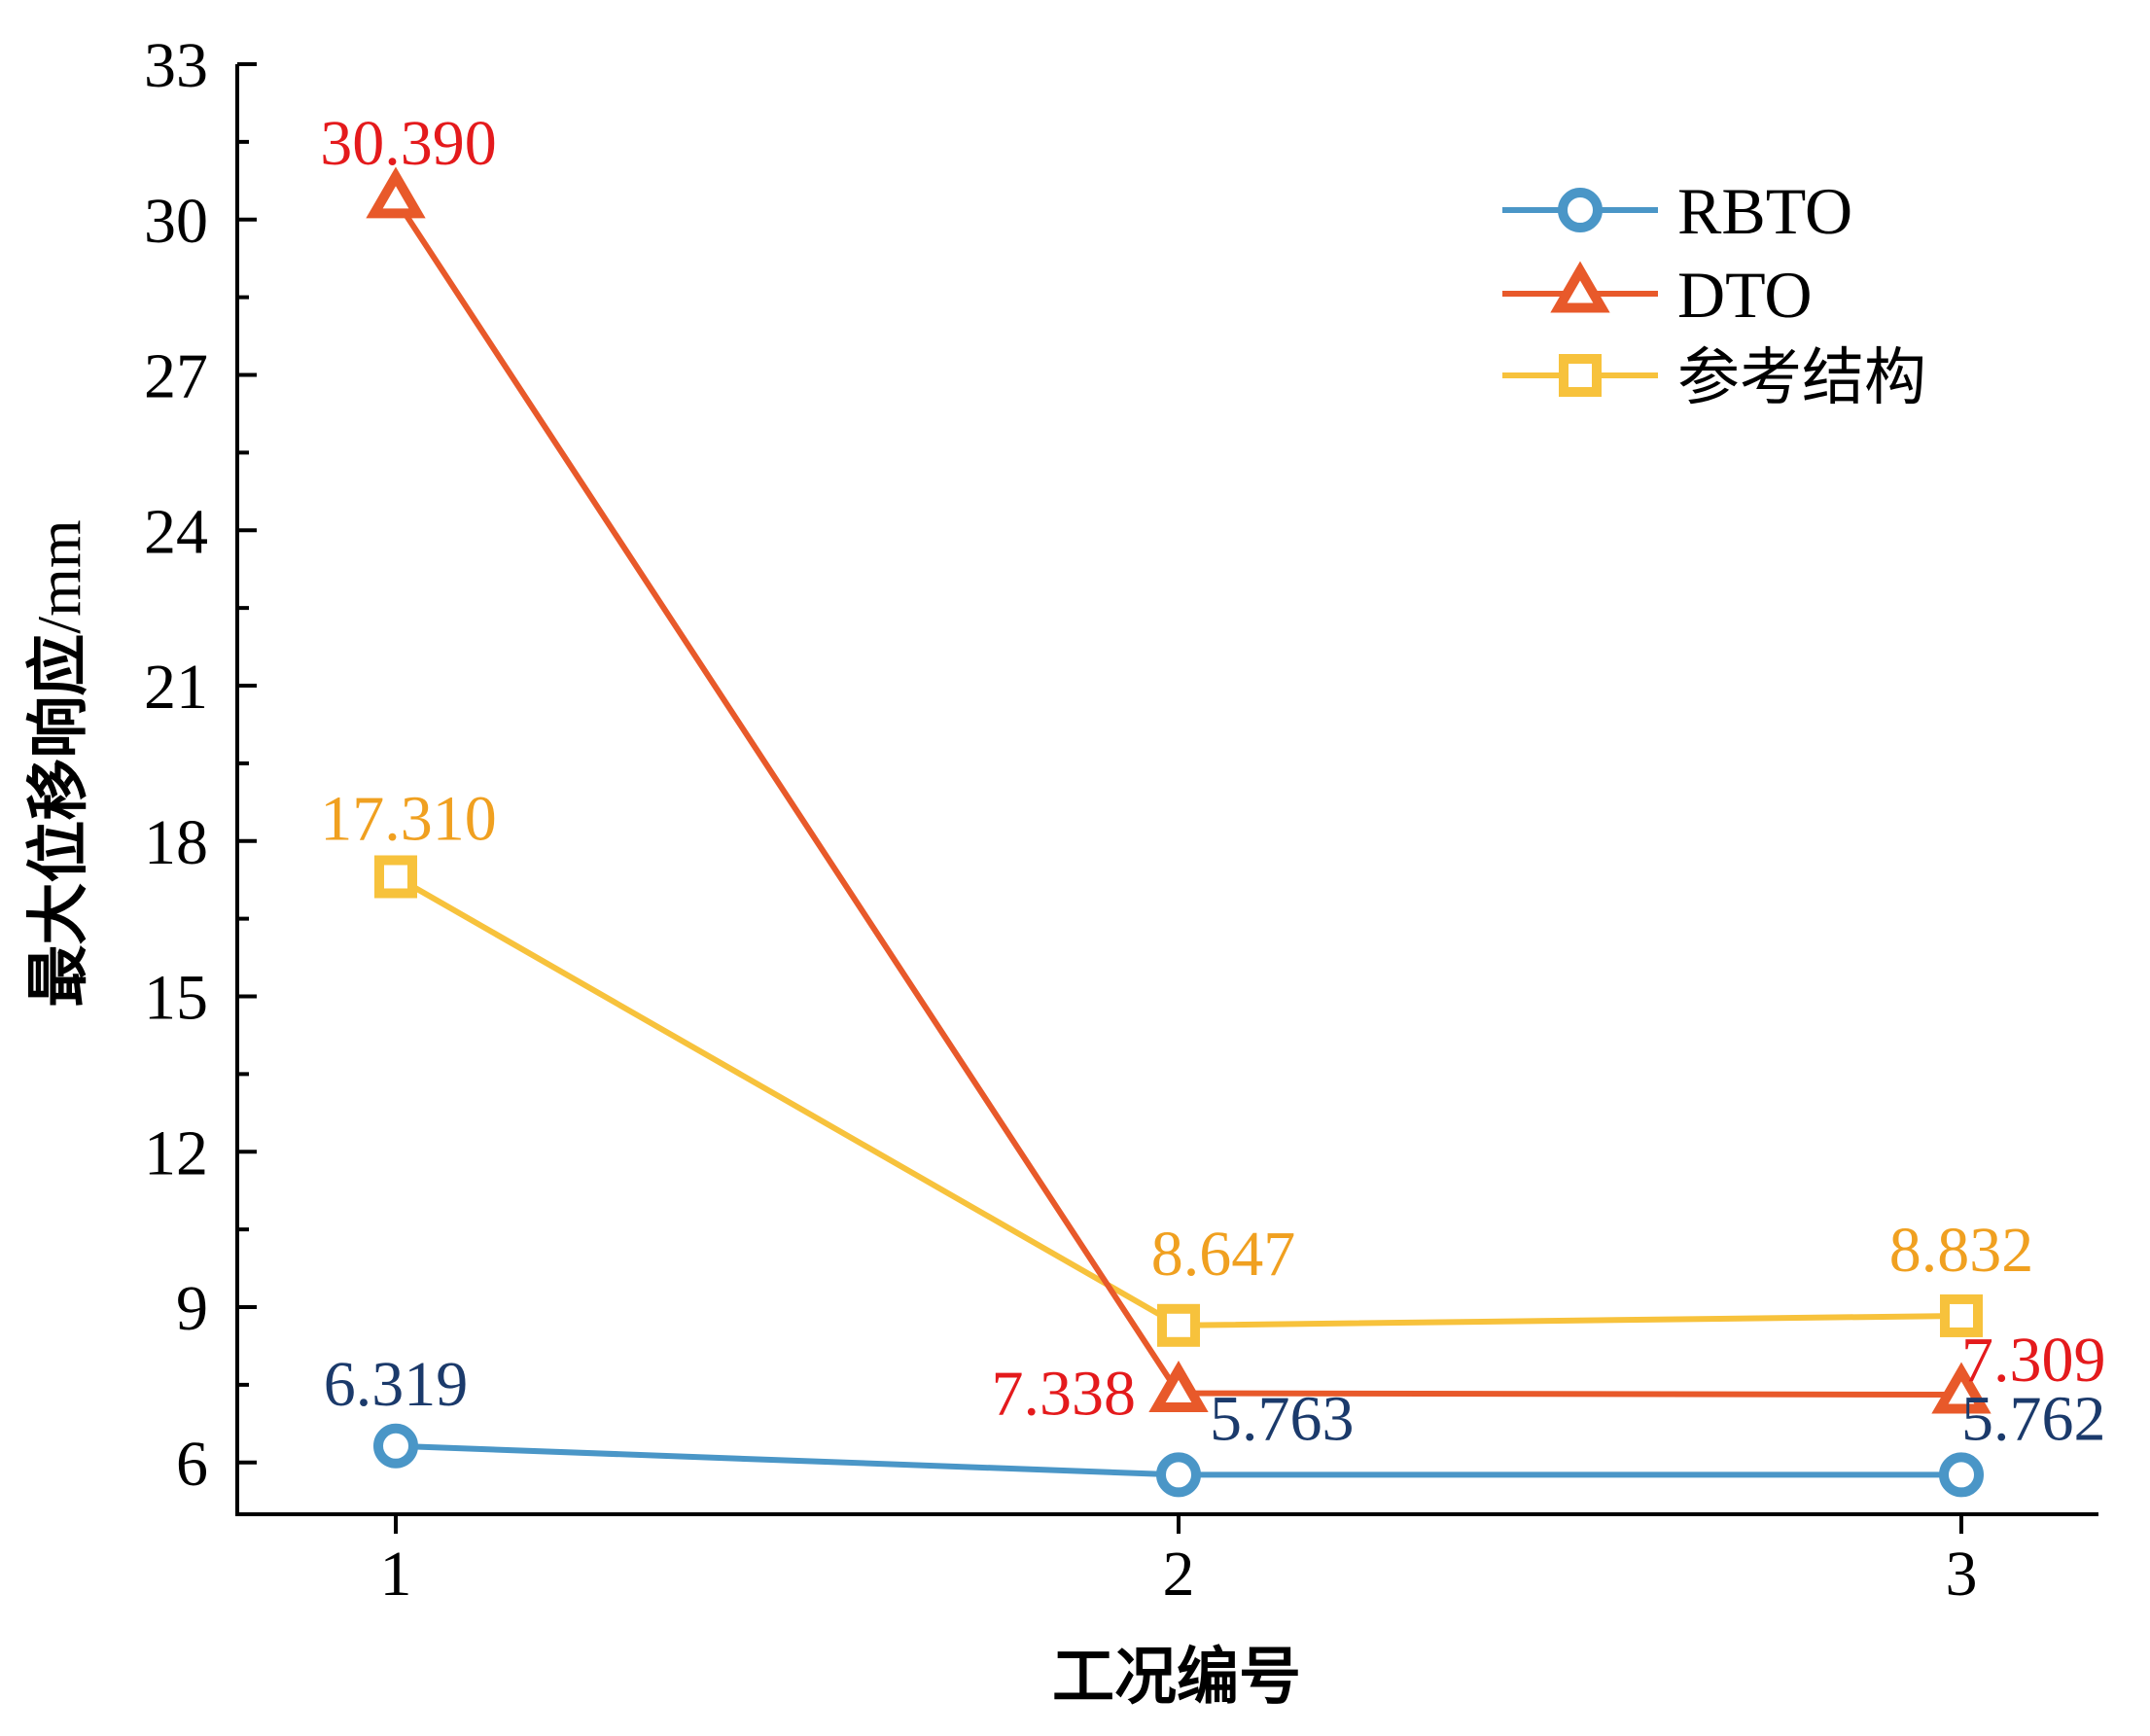  Describe the element at coordinates (192, 1465) in the screenshot. I see `y-tick-label: 6` at that location.